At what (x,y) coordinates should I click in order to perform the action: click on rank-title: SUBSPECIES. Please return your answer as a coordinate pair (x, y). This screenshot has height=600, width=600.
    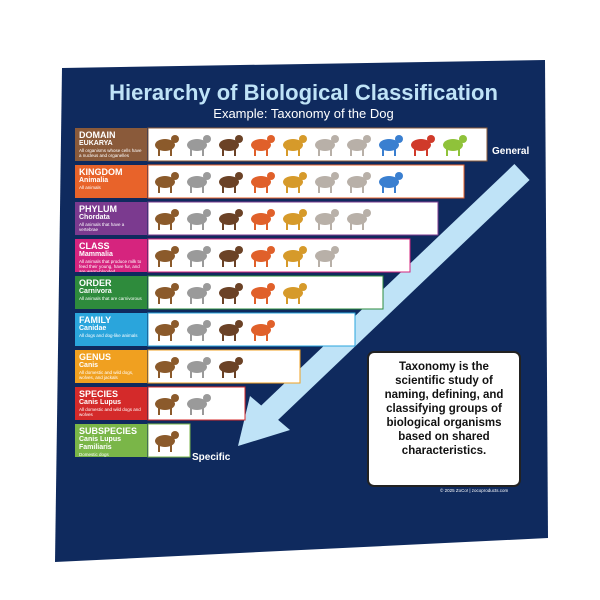
    Looking at the image, I should click on (108, 431).